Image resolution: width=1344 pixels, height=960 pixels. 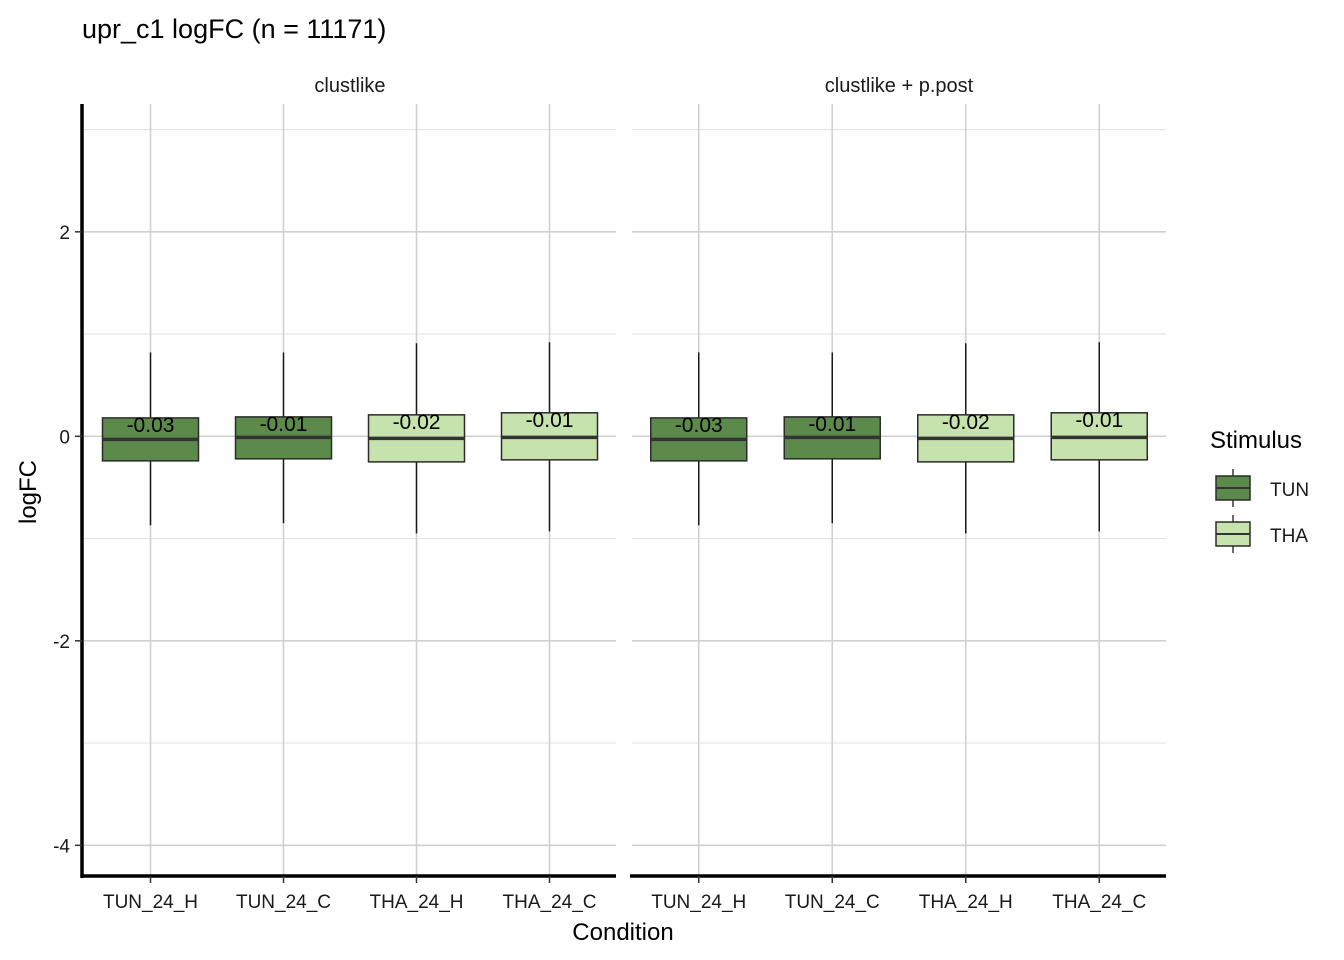 I want to click on y-tick-label: -2, so click(x=61, y=642).